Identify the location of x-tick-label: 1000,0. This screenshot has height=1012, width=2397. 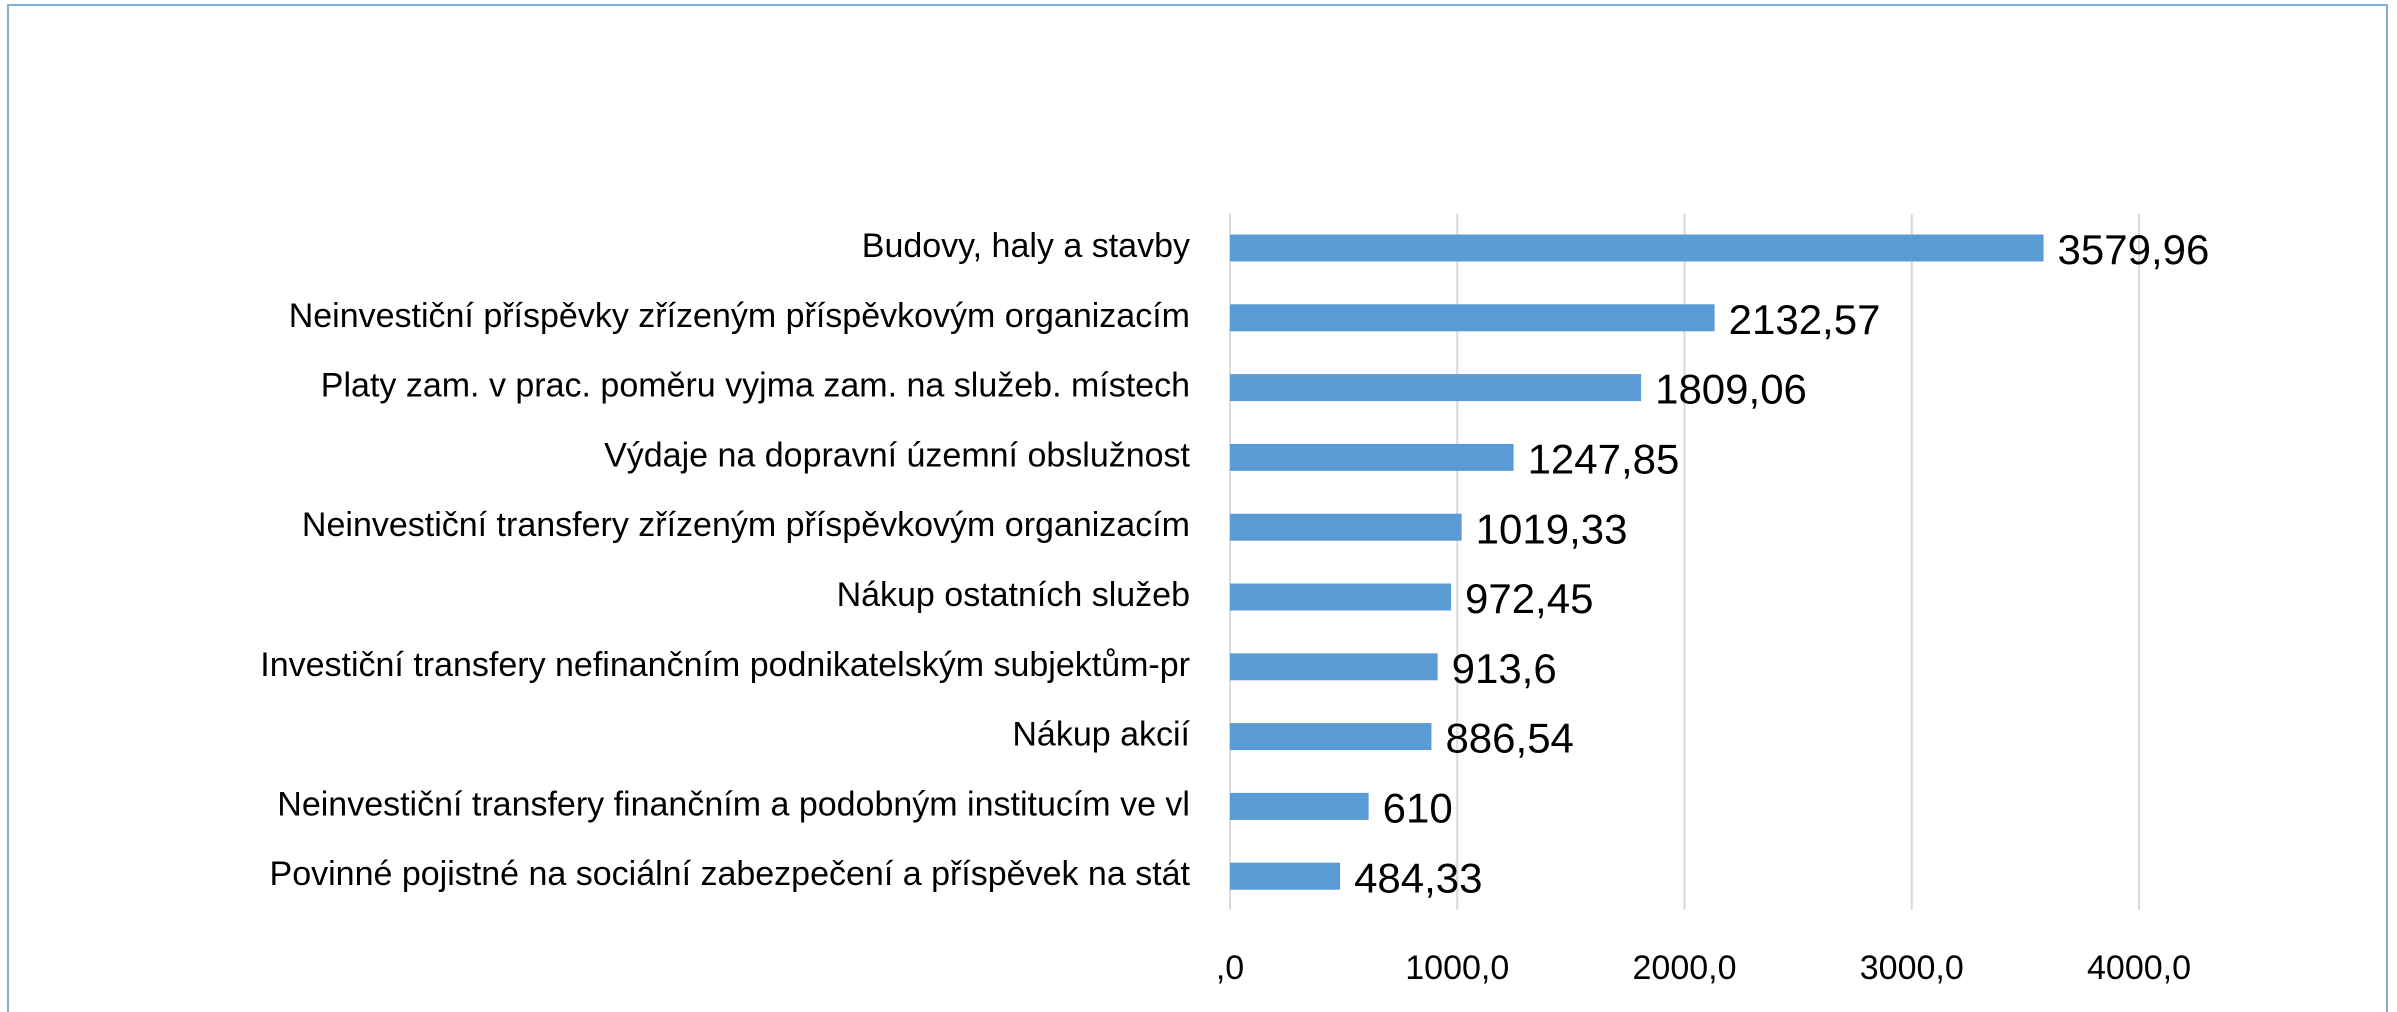
(1457, 968).